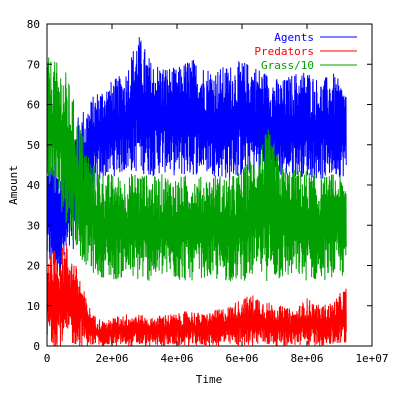 The width and height of the screenshot is (400, 400). Describe the element at coordinates (287, 65) in the screenshot. I see `legend-label: Grass/10` at that location.